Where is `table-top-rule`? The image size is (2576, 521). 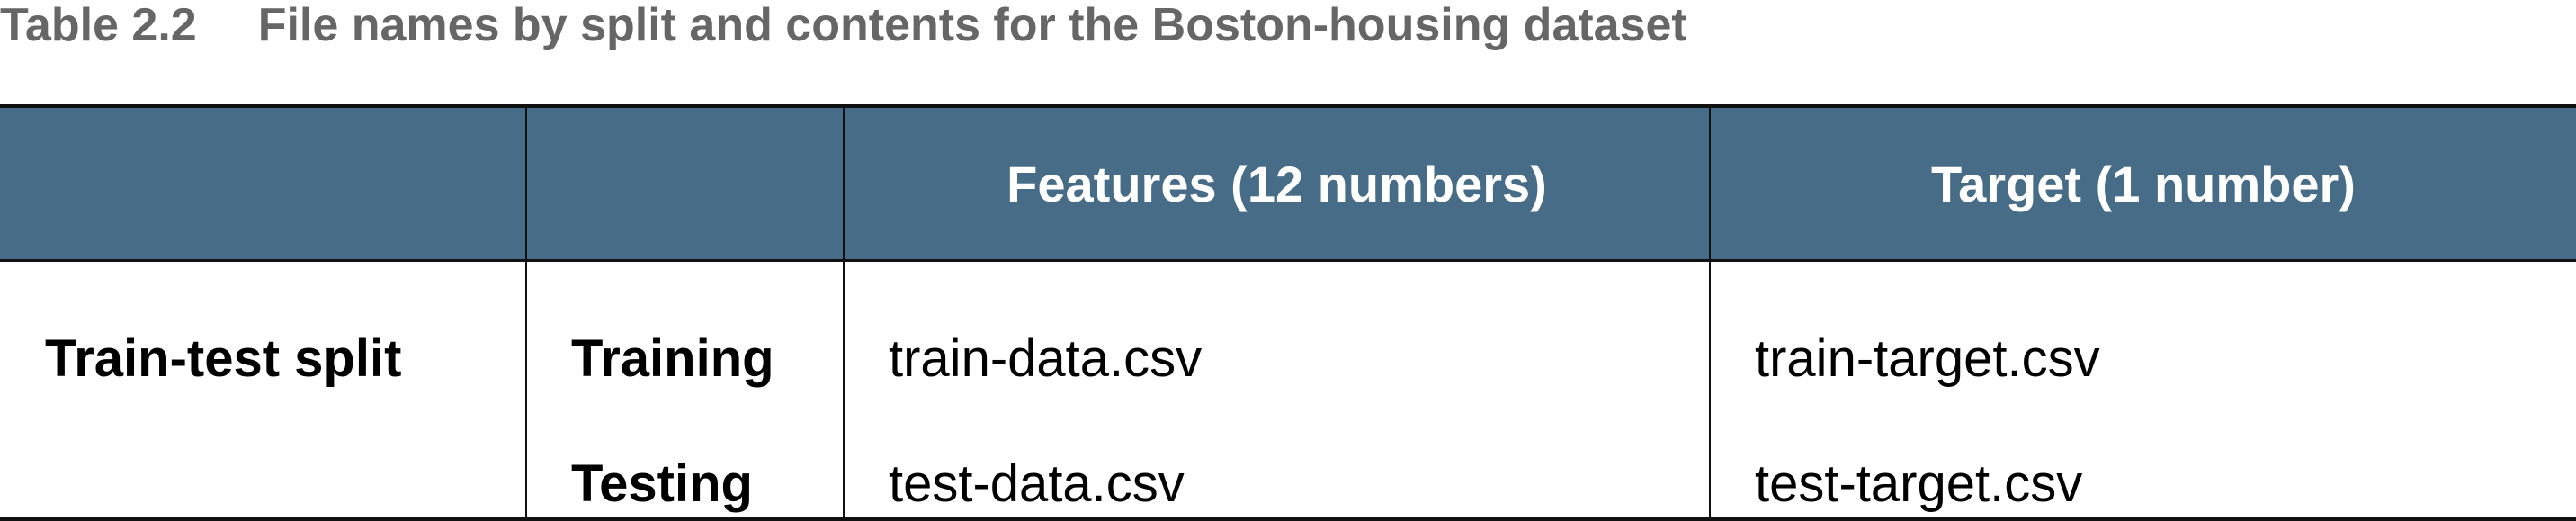 table-top-rule is located at coordinates (1288, 106).